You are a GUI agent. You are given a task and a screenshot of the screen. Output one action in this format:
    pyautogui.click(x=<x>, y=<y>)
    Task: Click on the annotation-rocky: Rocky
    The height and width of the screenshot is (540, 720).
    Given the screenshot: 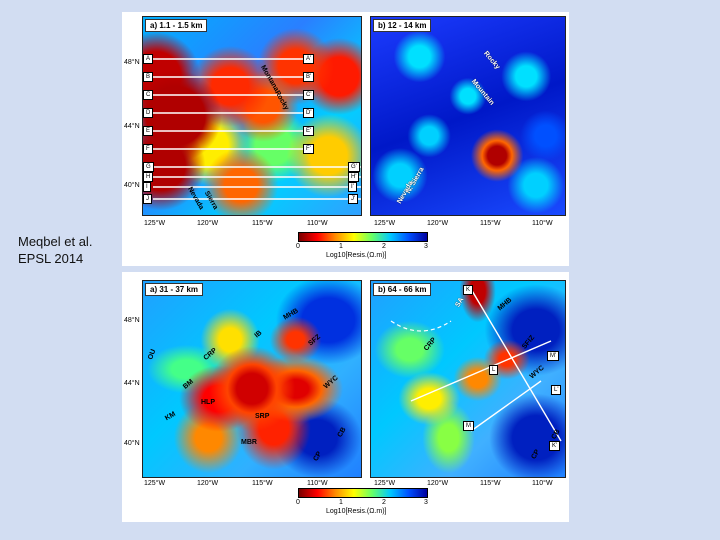 What is the action you would take?
    pyautogui.click(x=491, y=60)
    